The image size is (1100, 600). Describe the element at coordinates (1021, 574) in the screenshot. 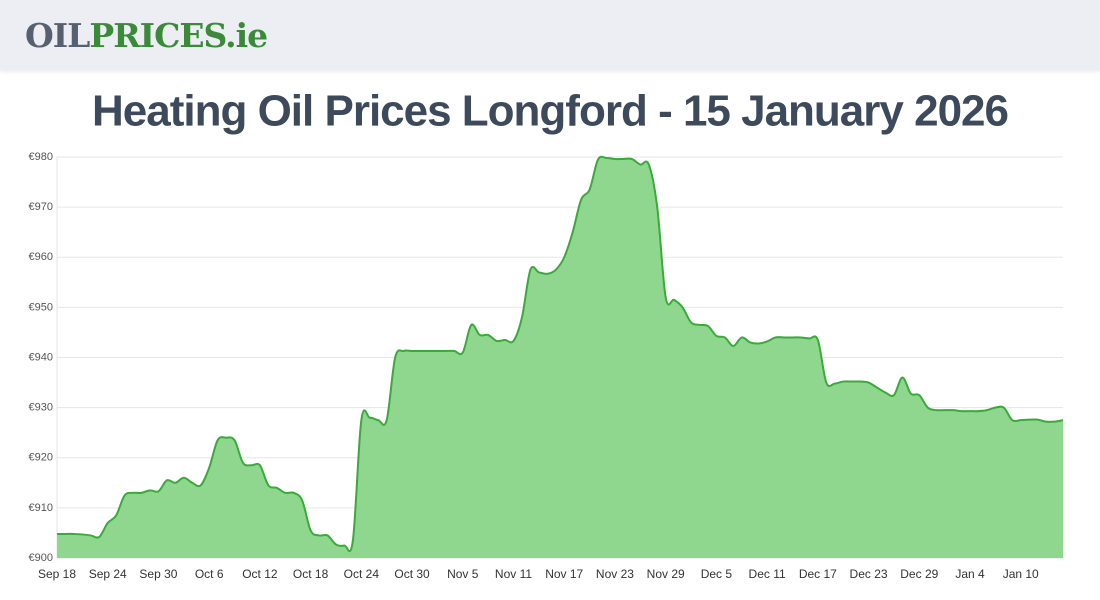

I see `x-tick-label: Jan 10` at that location.